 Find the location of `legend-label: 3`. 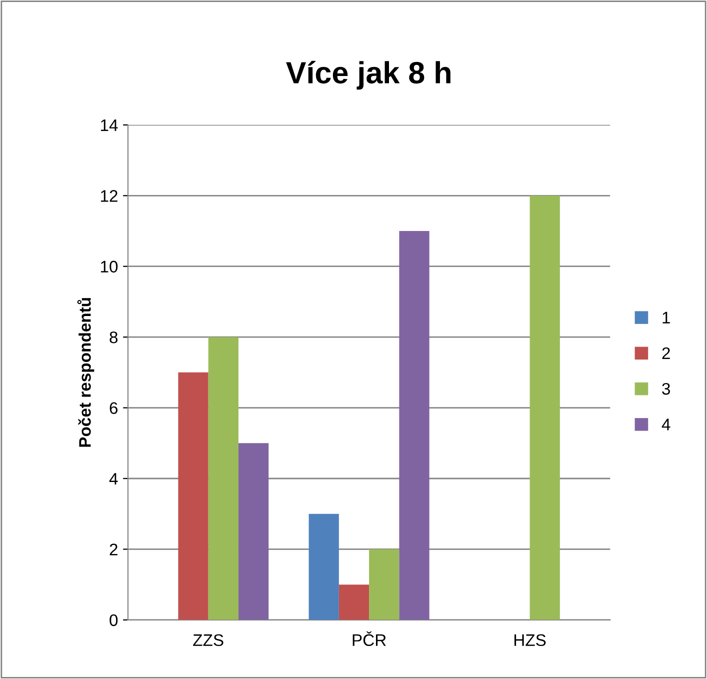

legend-label: 3 is located at coordinates (666, 388).